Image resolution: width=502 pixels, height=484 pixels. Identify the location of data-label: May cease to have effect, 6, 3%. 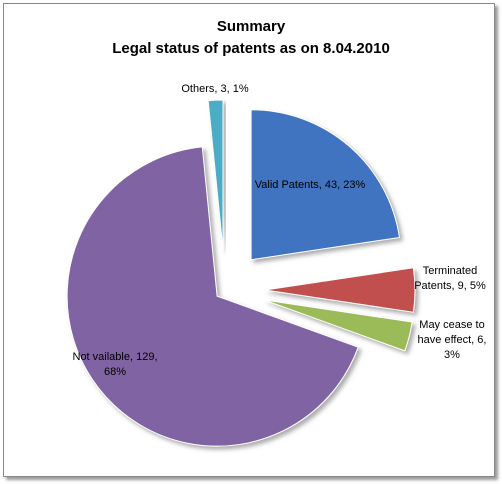
(452, 340).